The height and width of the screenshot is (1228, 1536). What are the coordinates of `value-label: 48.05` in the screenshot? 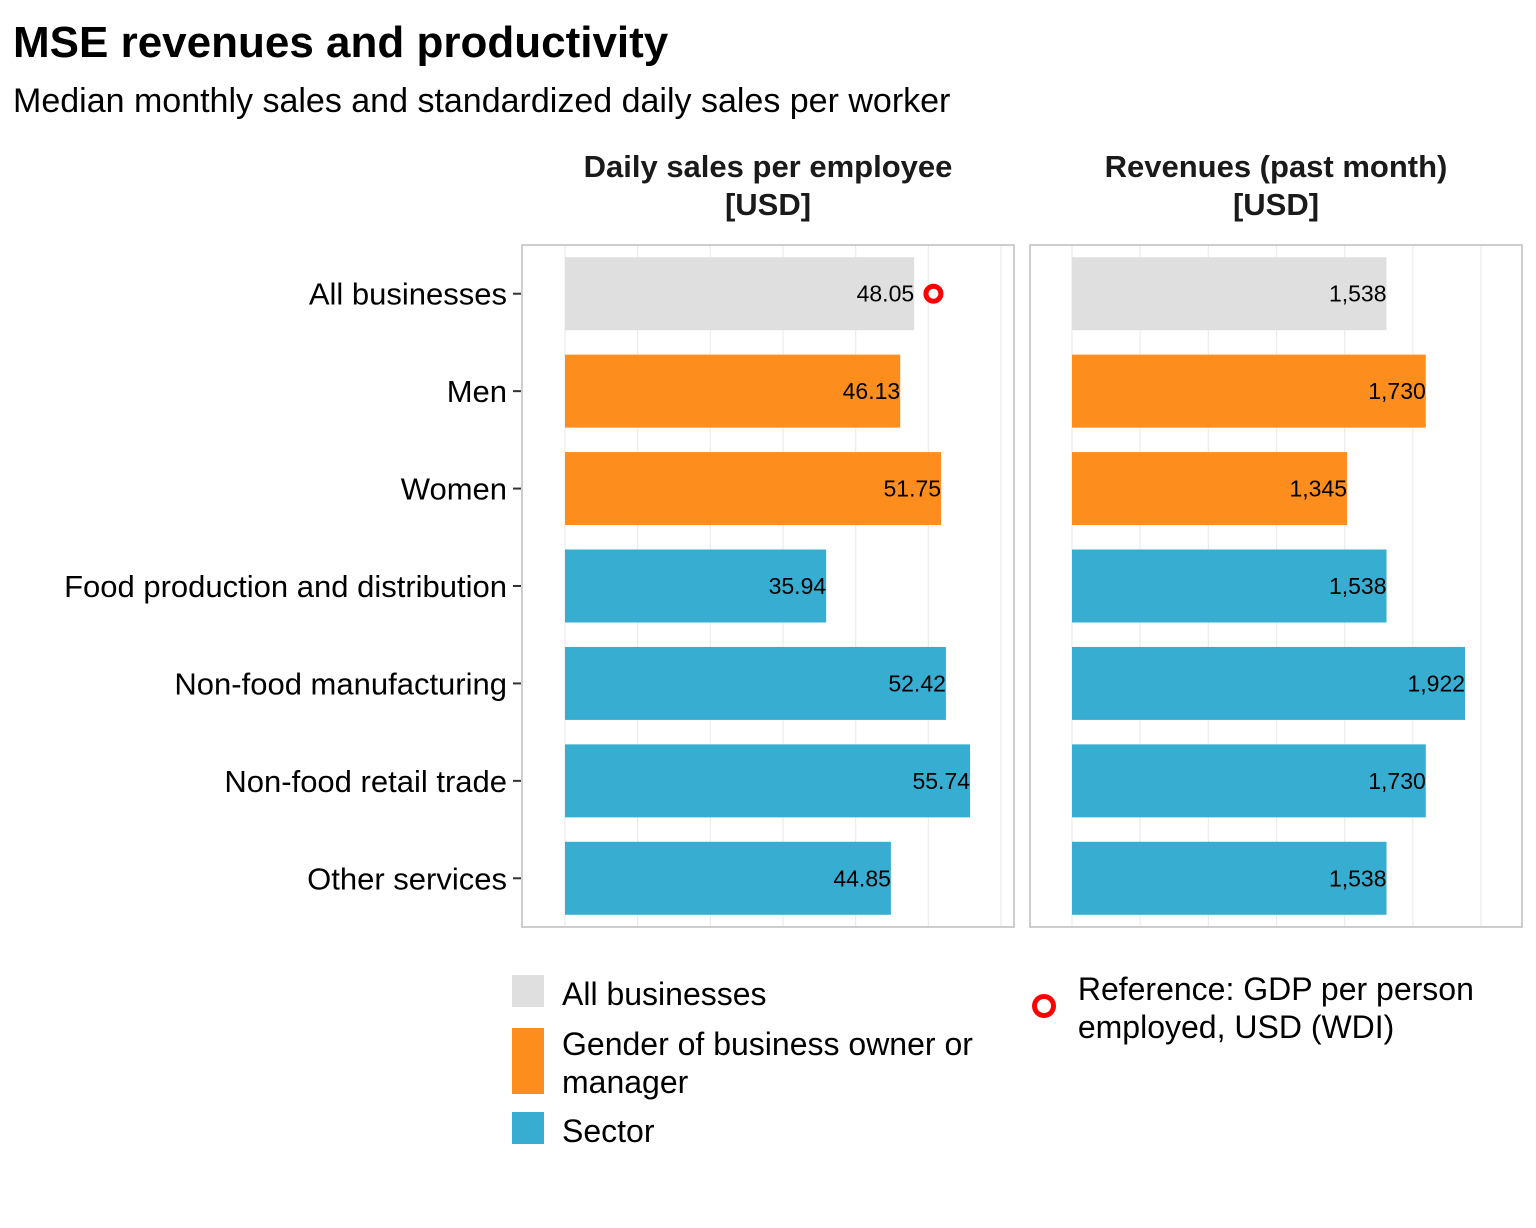 It's located at (886, 294).